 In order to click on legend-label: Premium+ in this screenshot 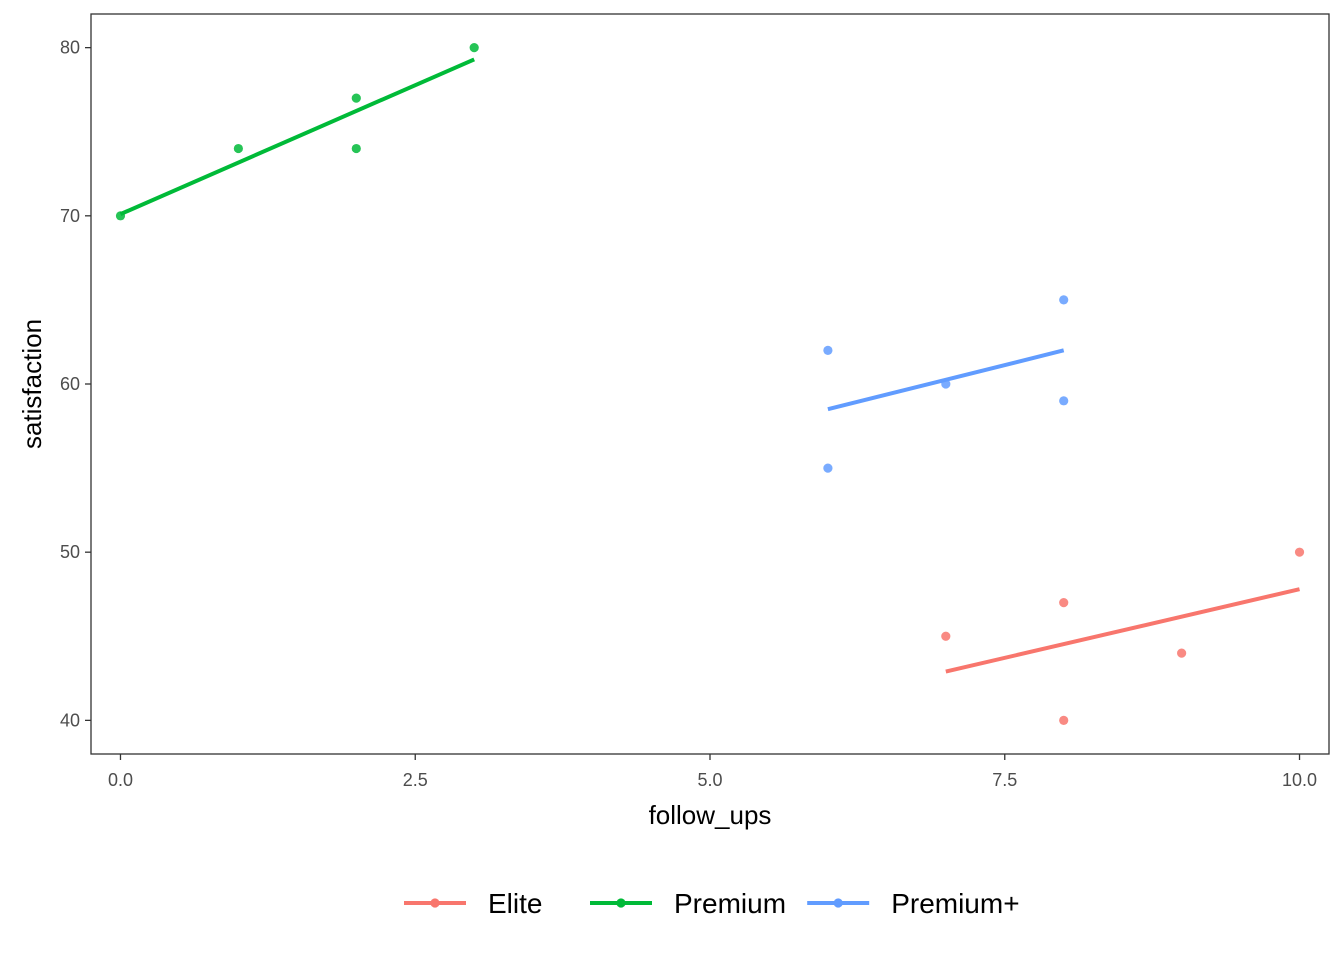, I will do `click(955, 903)`.